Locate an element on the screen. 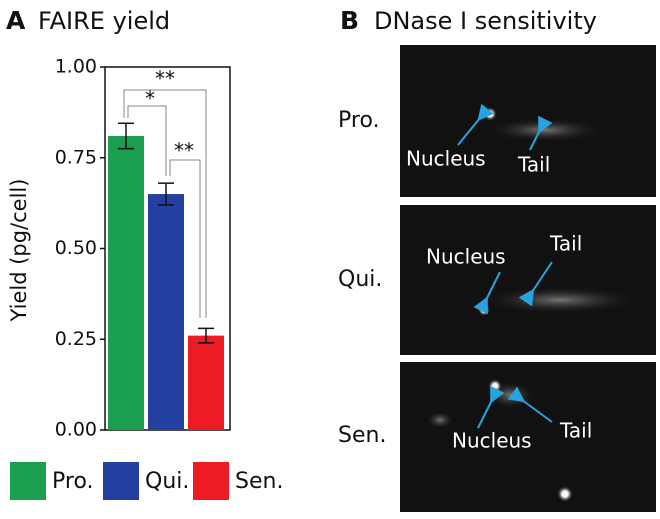 Image resolution: width=660 pixels, height=519 pixels. panel-label: A is located at coordinates (16, 20).